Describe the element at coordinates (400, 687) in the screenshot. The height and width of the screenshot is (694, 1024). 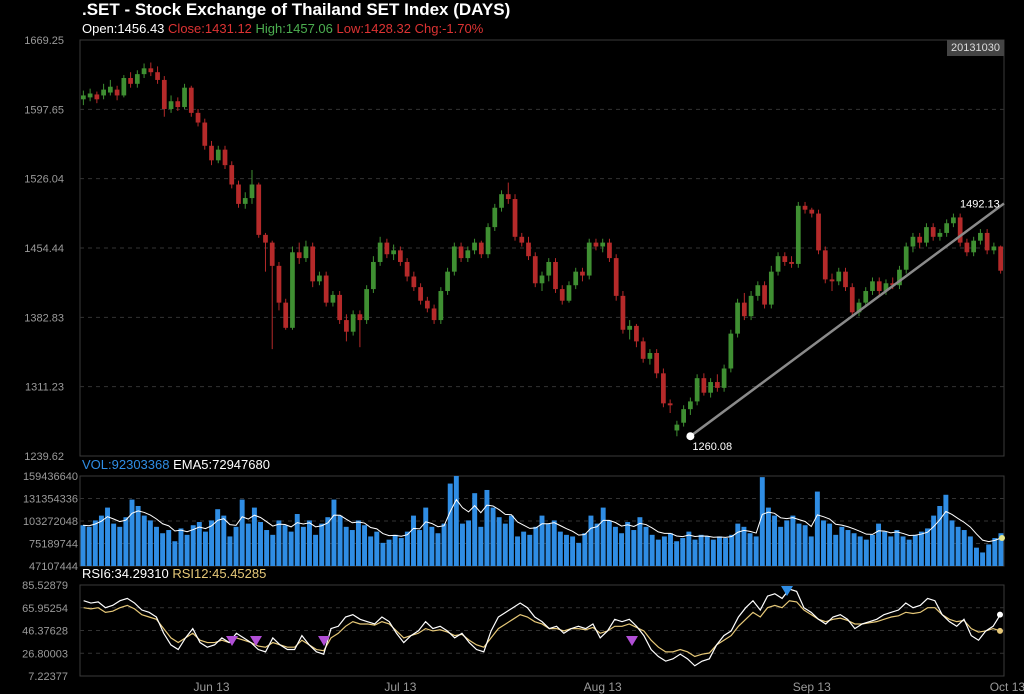
I see `x-axis-label: Jul 13` at that location.